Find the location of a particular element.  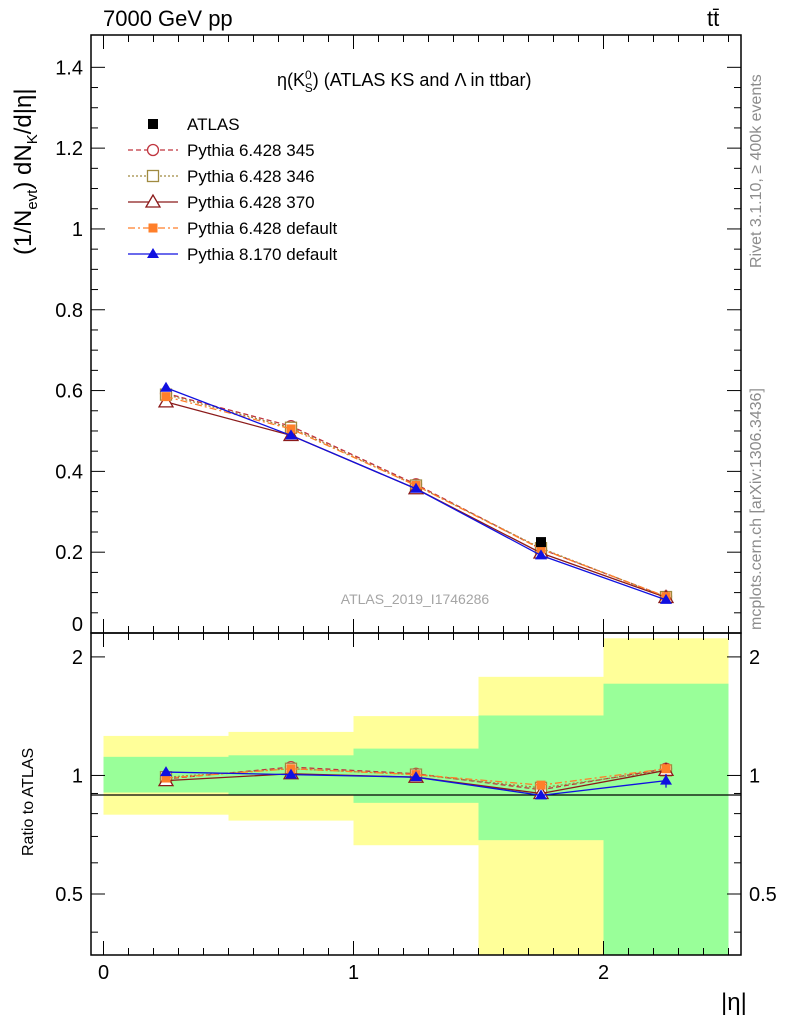

ratio-y-tick-label-right-2: 2 is located at coordinates (754, 658).